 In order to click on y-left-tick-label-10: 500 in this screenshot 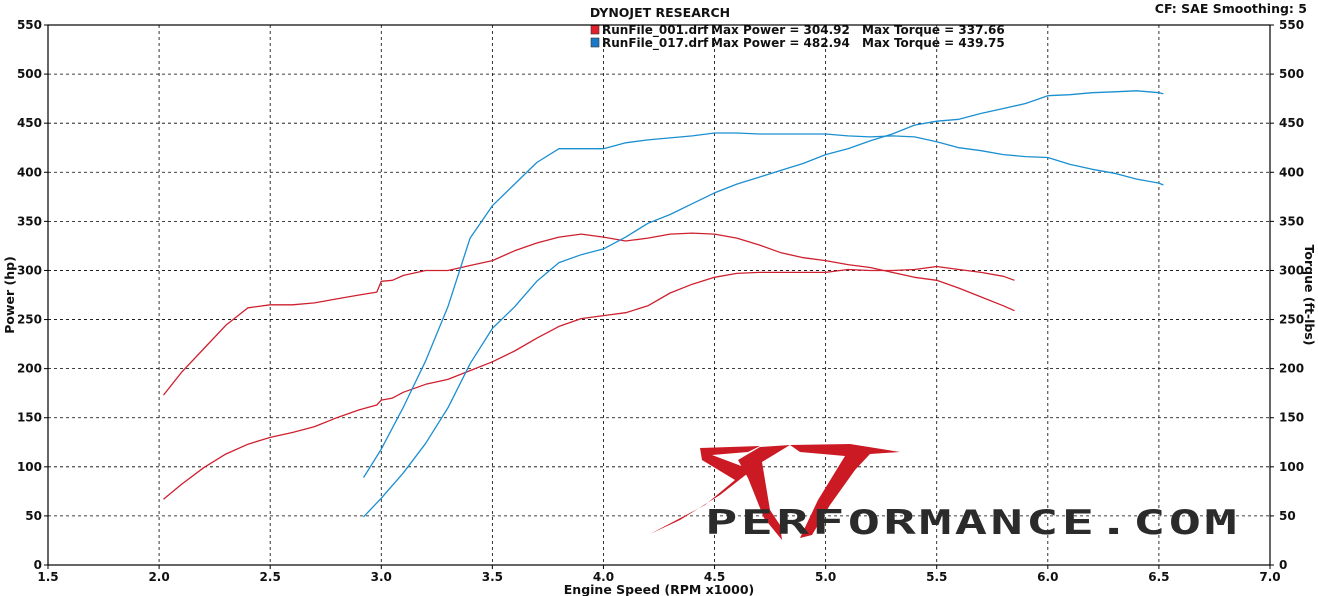, I will do `click(29, 74)`.